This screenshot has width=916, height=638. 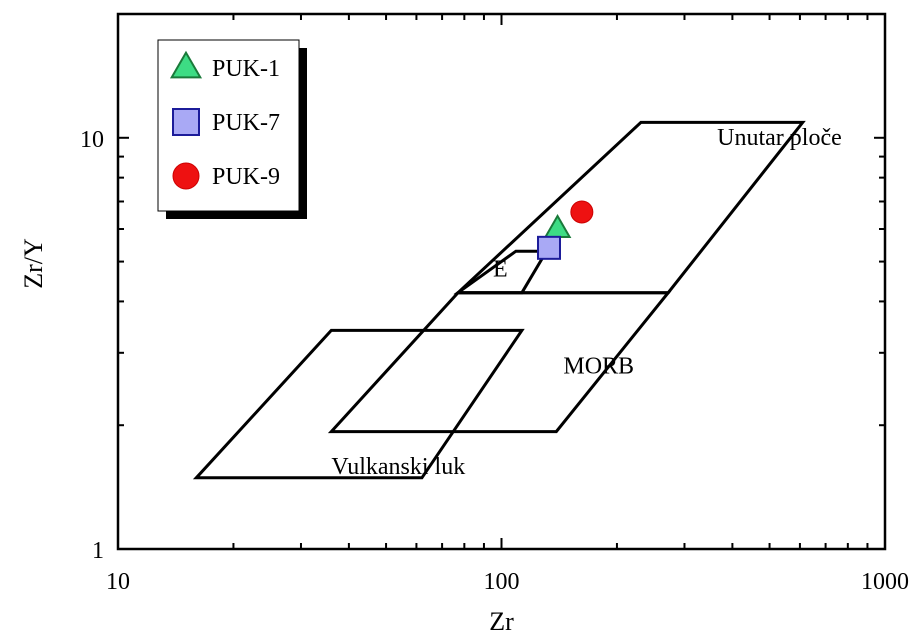 What do you see at coordinates (98, 551) in the screenshot?
I see `y-tick-label: 1` at bounding box center [98, 551].